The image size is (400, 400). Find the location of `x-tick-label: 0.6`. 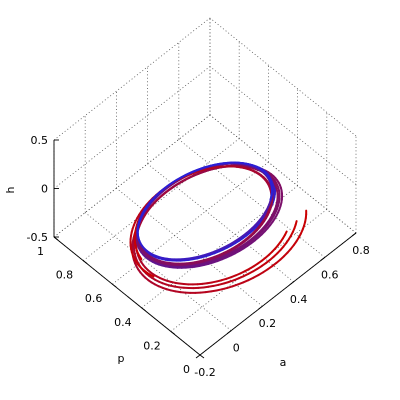

x-tick-label: 0.6 is located at coordinates (330, 274).